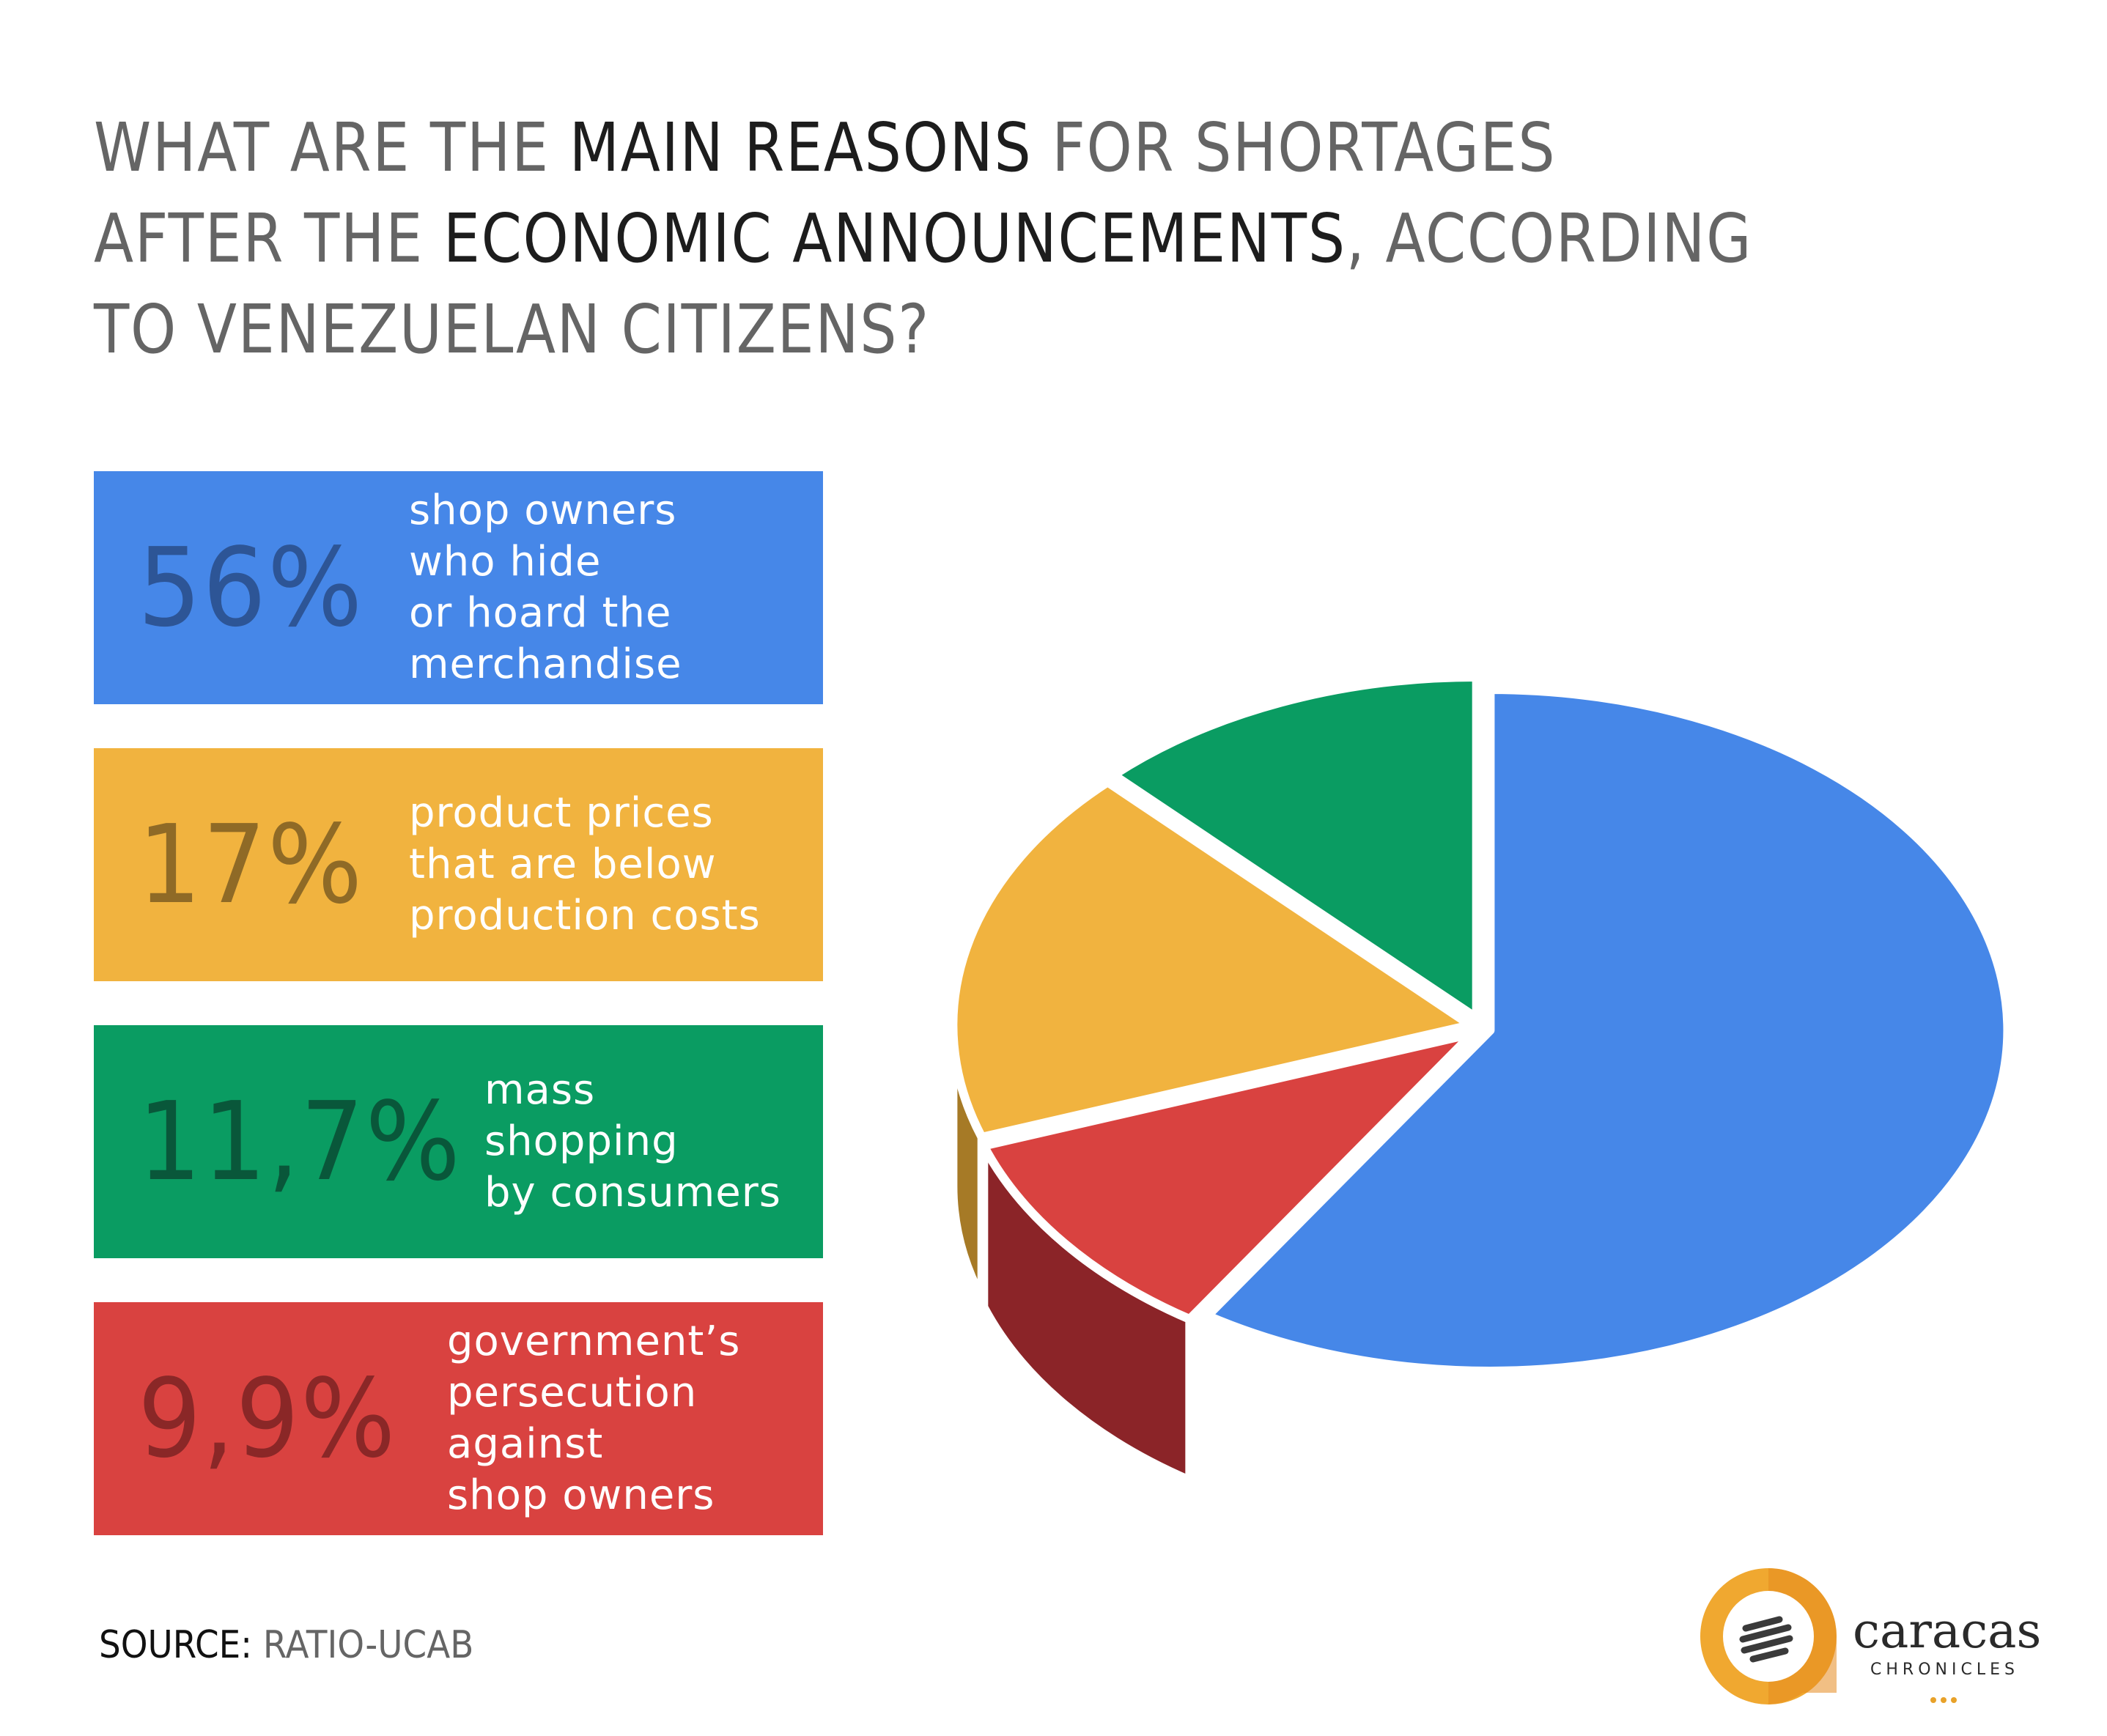  What do you see at coordinates (1228, 1176) in the screenshot?
I see `pie-slice-governments-persecution` at bounding box center [1228, 1176].